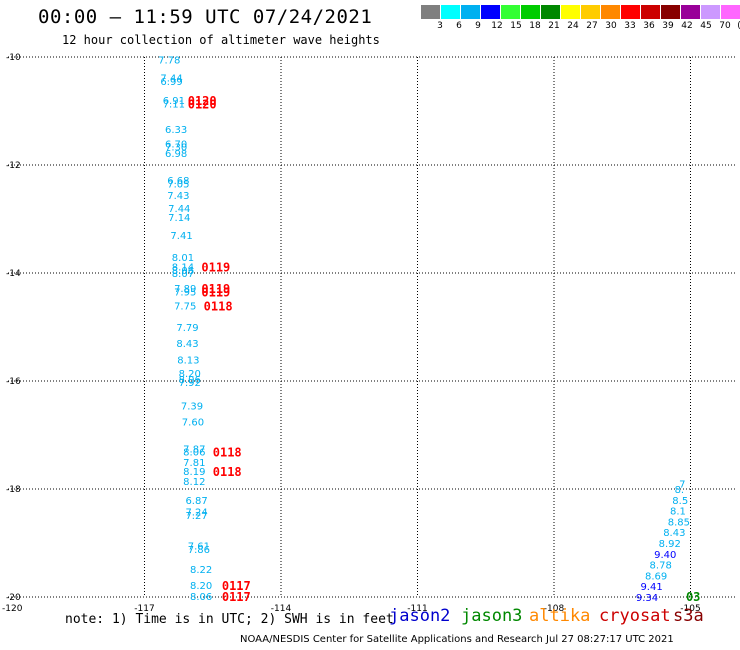 This screenshot has height=650, width=740. I want to click on swh-label: 6.70, so click(176, 144).